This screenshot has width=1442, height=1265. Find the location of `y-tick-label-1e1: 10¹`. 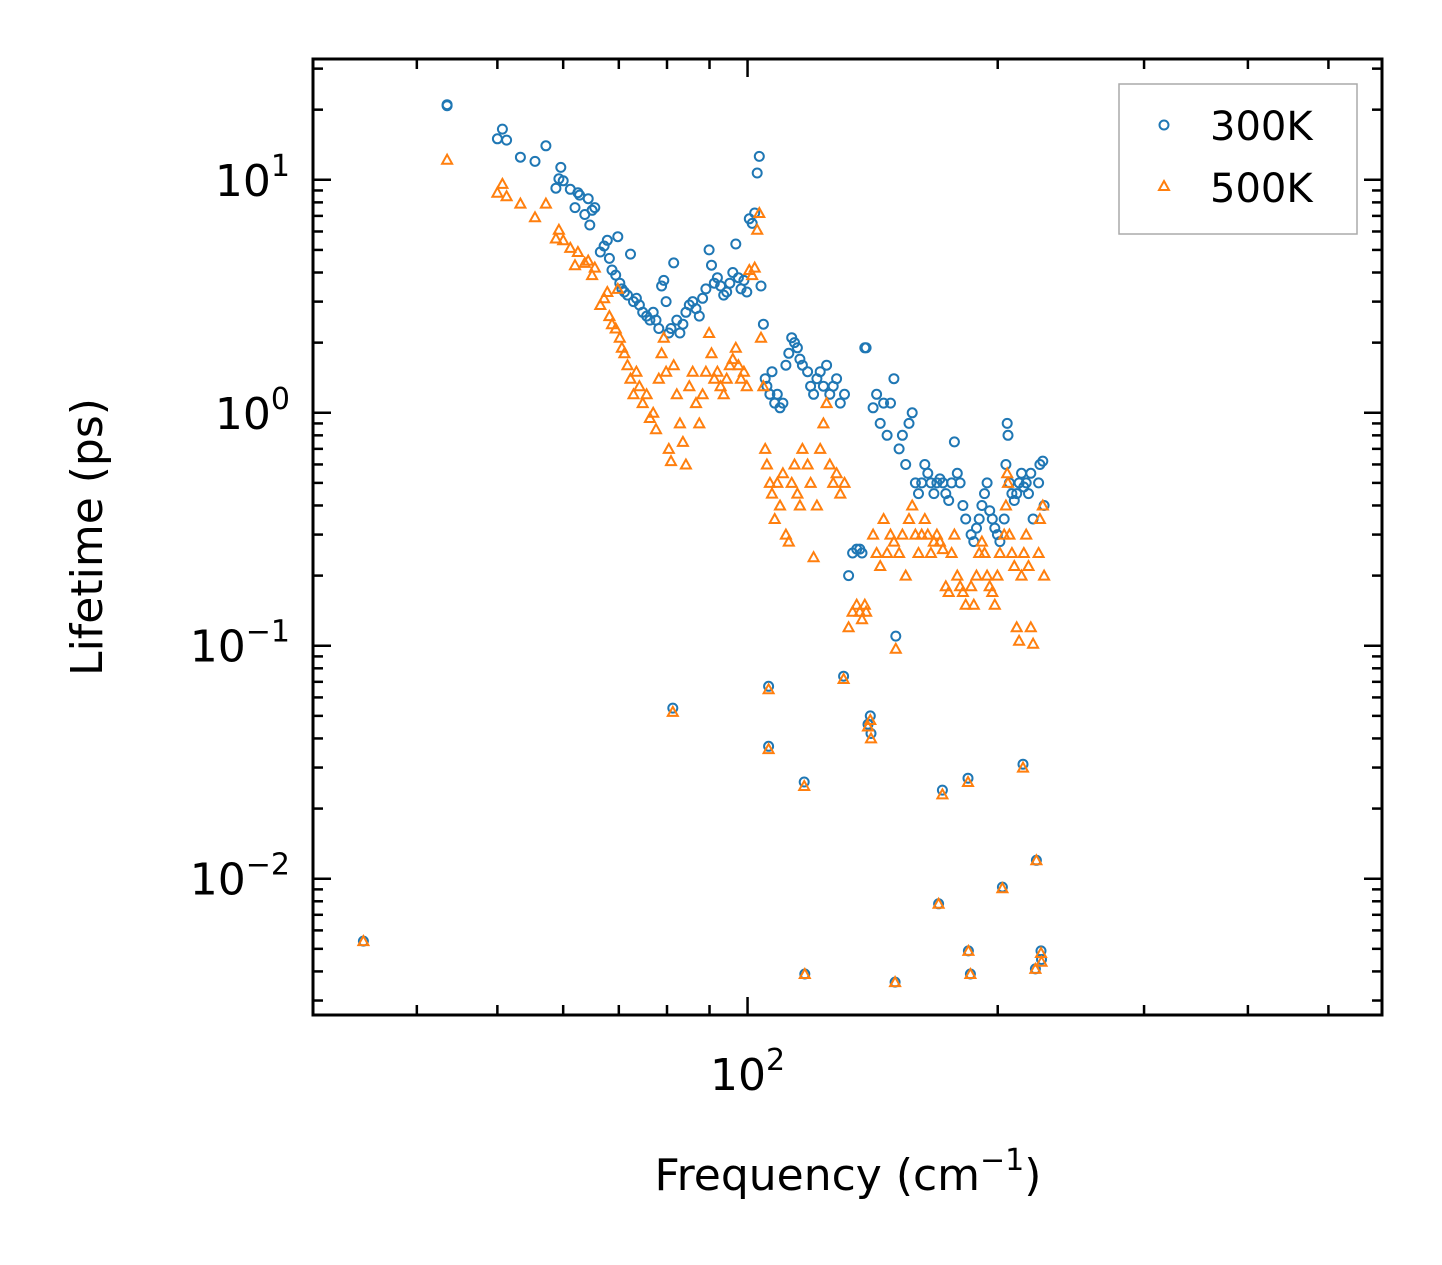

y-tick-label-1e1: 10¹ is located at coordinates (252, 178).